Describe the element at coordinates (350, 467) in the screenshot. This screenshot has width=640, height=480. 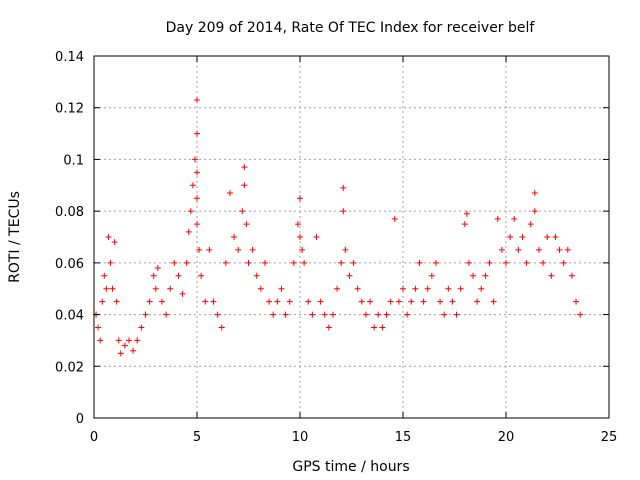
I see `x-axis-title: GPS time / hours` at that location.